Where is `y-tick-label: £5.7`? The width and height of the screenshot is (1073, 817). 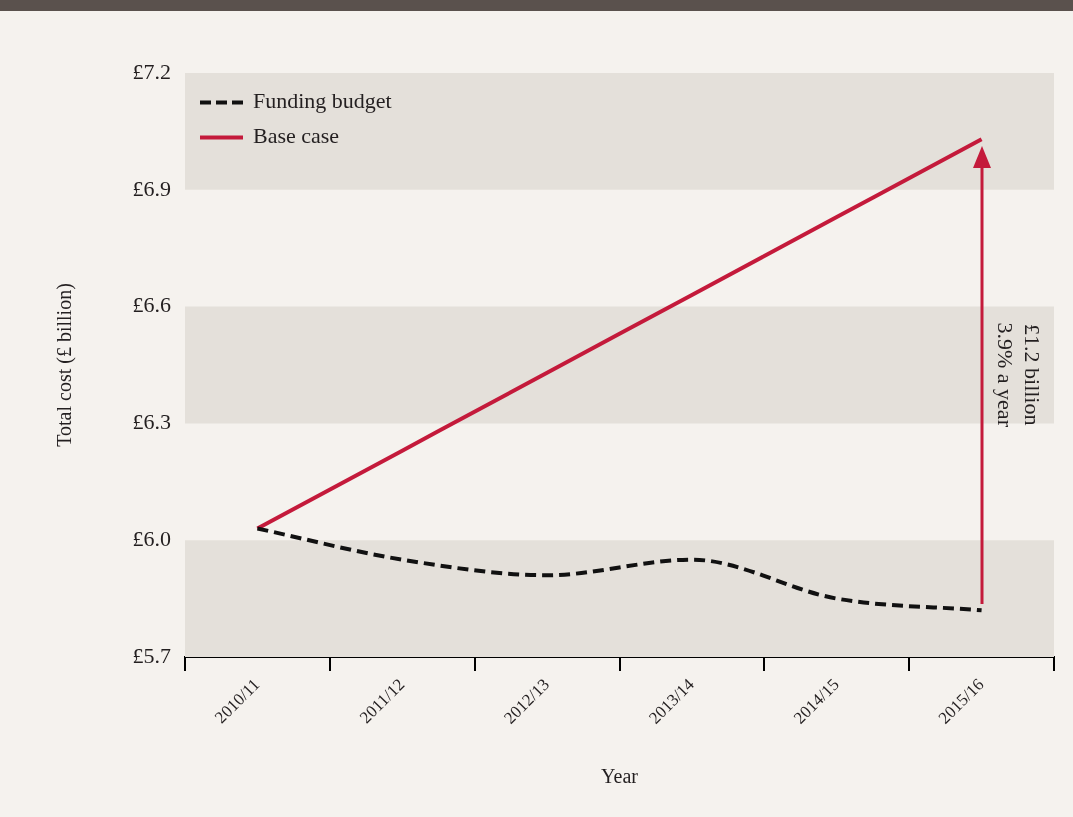 y-tick-label: £5.7 is located at coordinates (151, 655).